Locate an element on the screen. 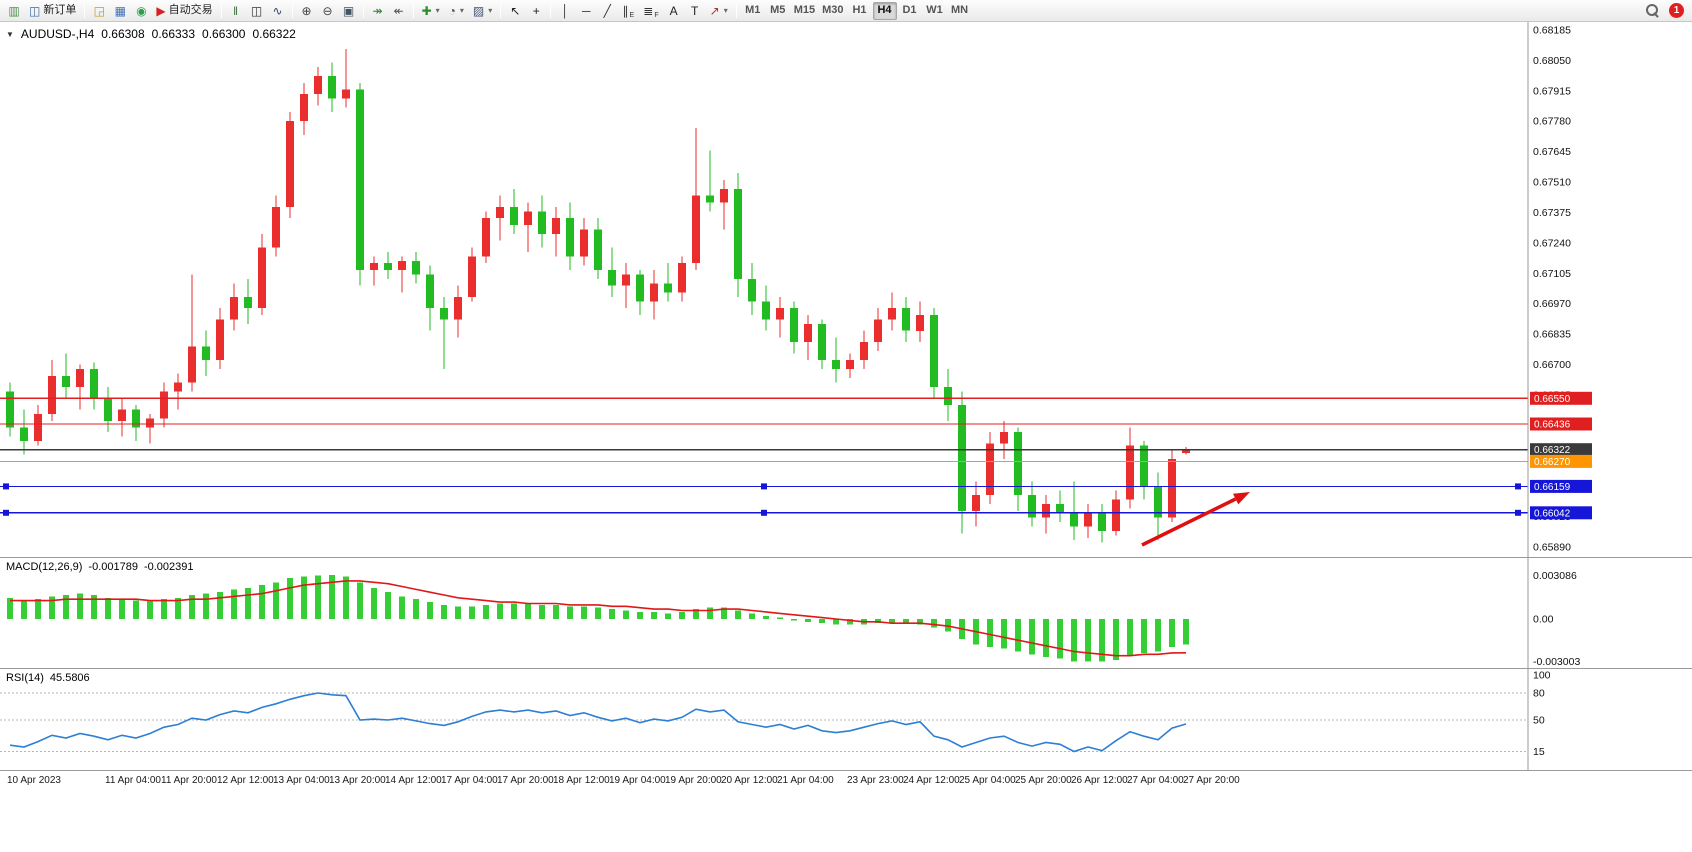 Image resolution: width=1692 pixels, height=852 pixels. auto-scroll-icon: ↠ is located at coordinates (378, 11).